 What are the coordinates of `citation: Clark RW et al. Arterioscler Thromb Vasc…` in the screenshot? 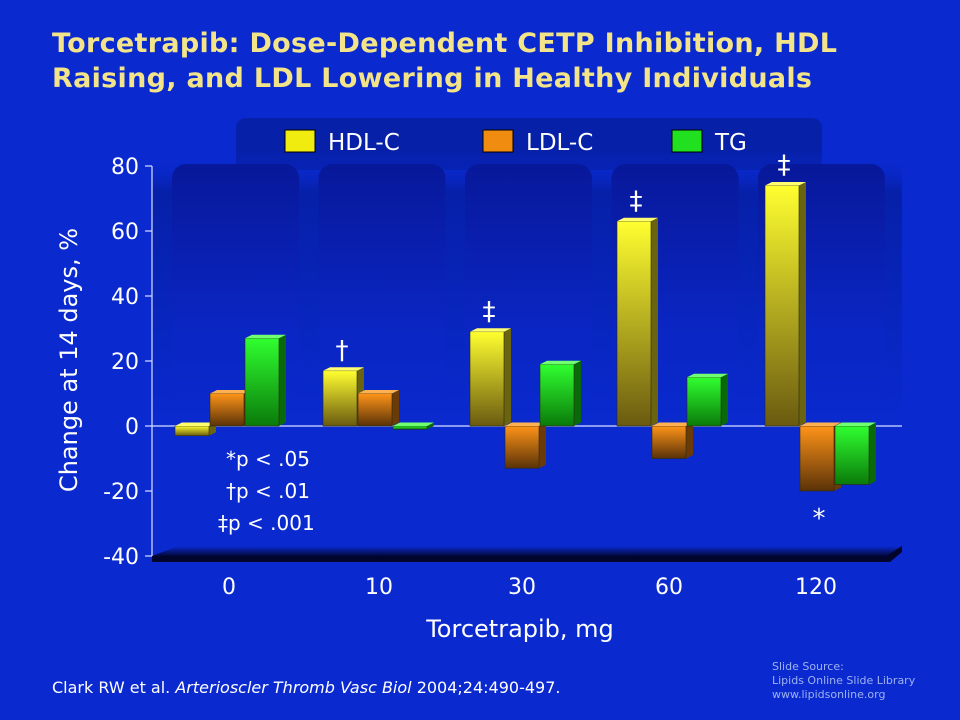 It's located at (306, 687).